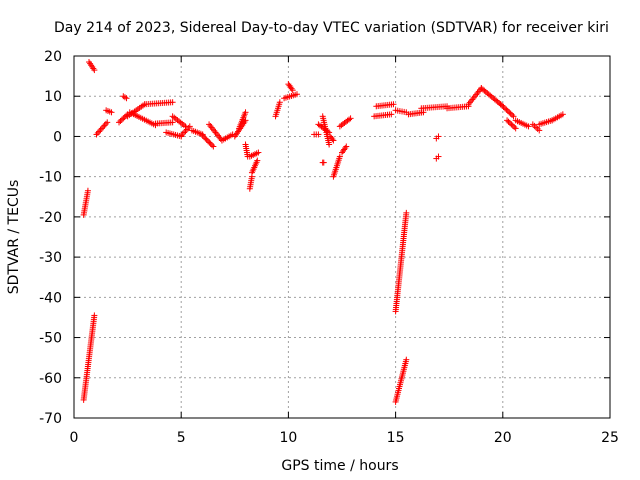 Image resolution: width=640 pixels, height=480 pixels. I want to click on y-tick-label: -10, so click(50, 178).